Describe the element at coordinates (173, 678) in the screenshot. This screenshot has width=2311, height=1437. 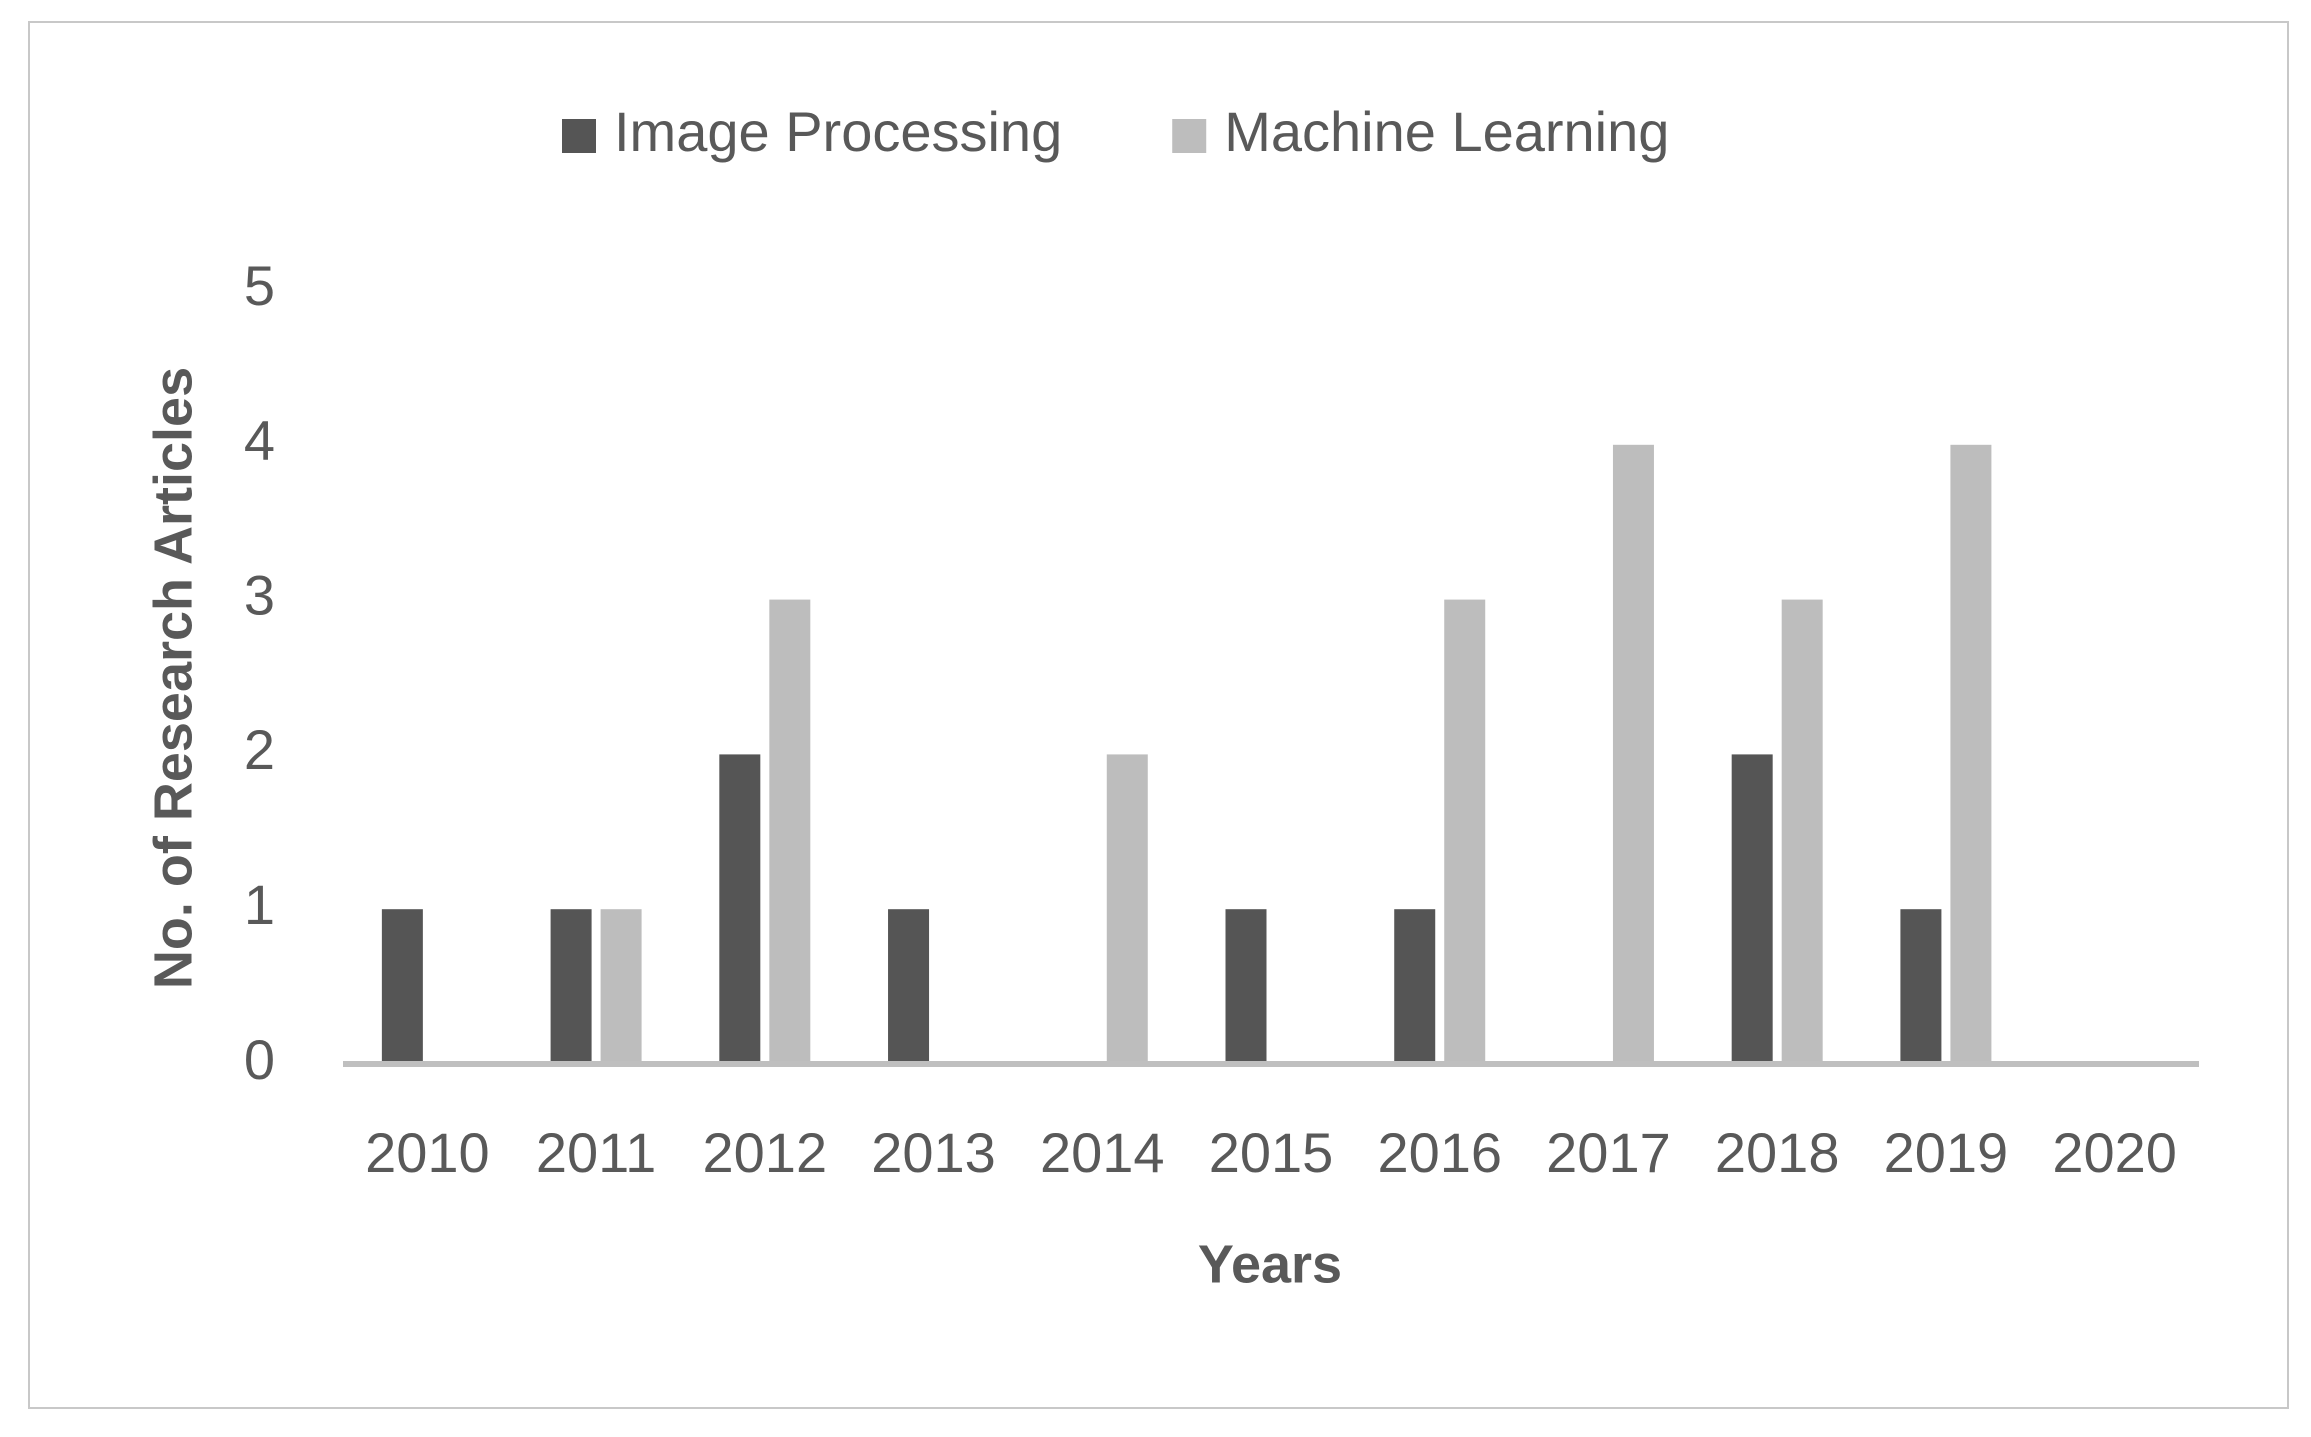
I see `y-axis-title: No. of Research Articles` at that location.